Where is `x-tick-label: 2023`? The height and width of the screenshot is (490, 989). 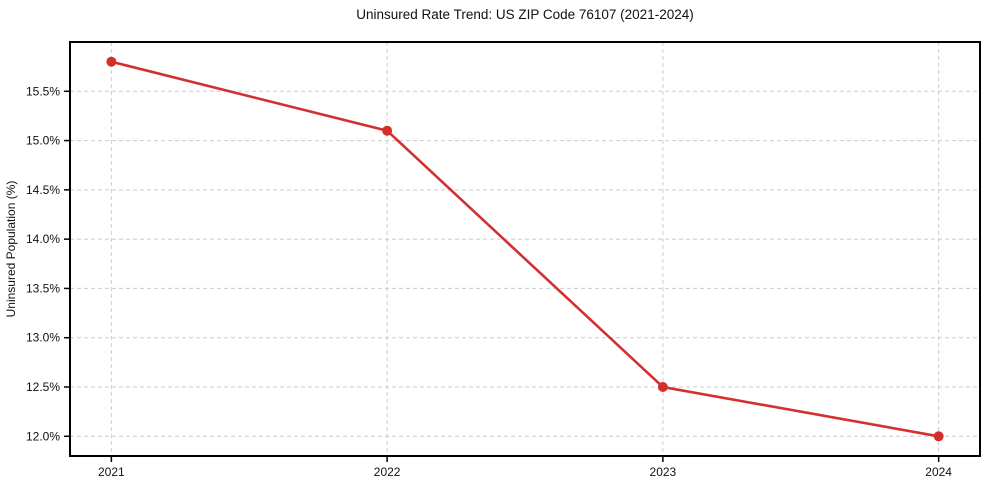 x-tick-label: 2023 is located at coordinates (663, 472).